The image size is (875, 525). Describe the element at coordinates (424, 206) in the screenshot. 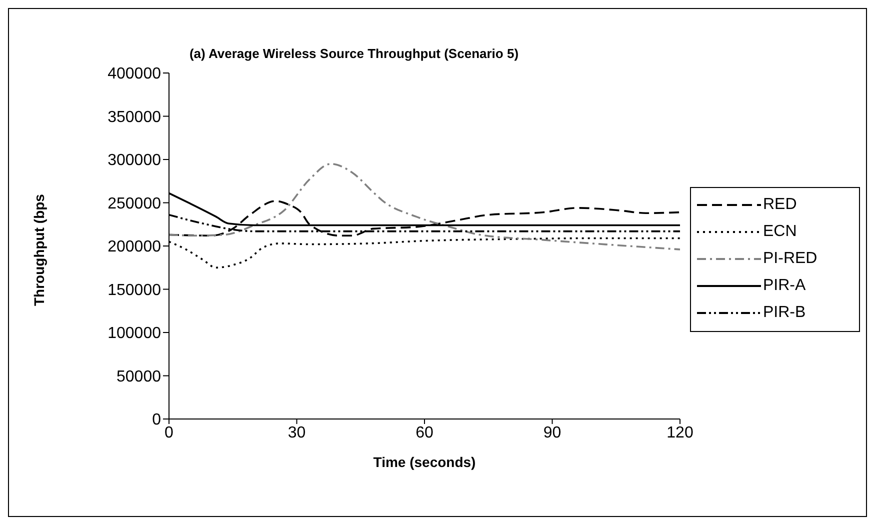

I see `line-series` at that location.